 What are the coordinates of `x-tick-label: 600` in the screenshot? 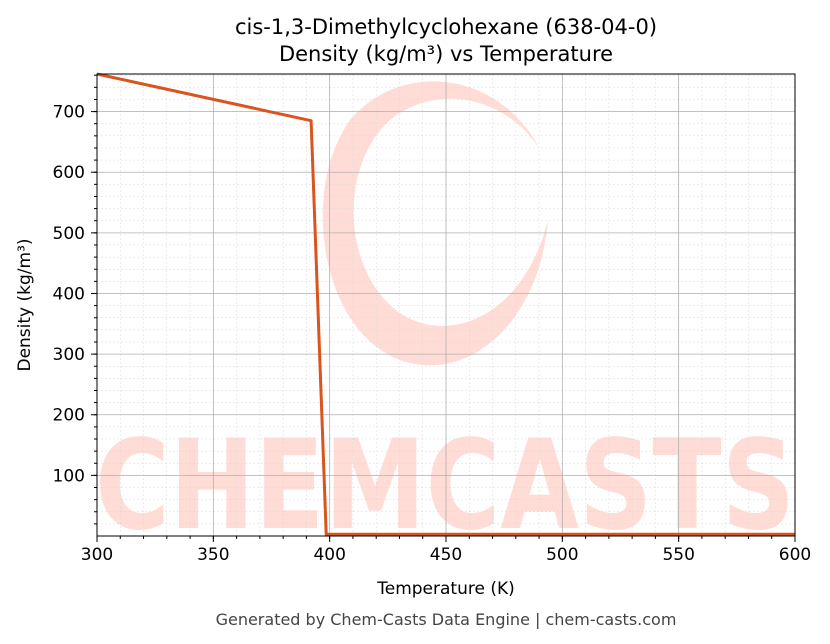 It's located at (795, 555).